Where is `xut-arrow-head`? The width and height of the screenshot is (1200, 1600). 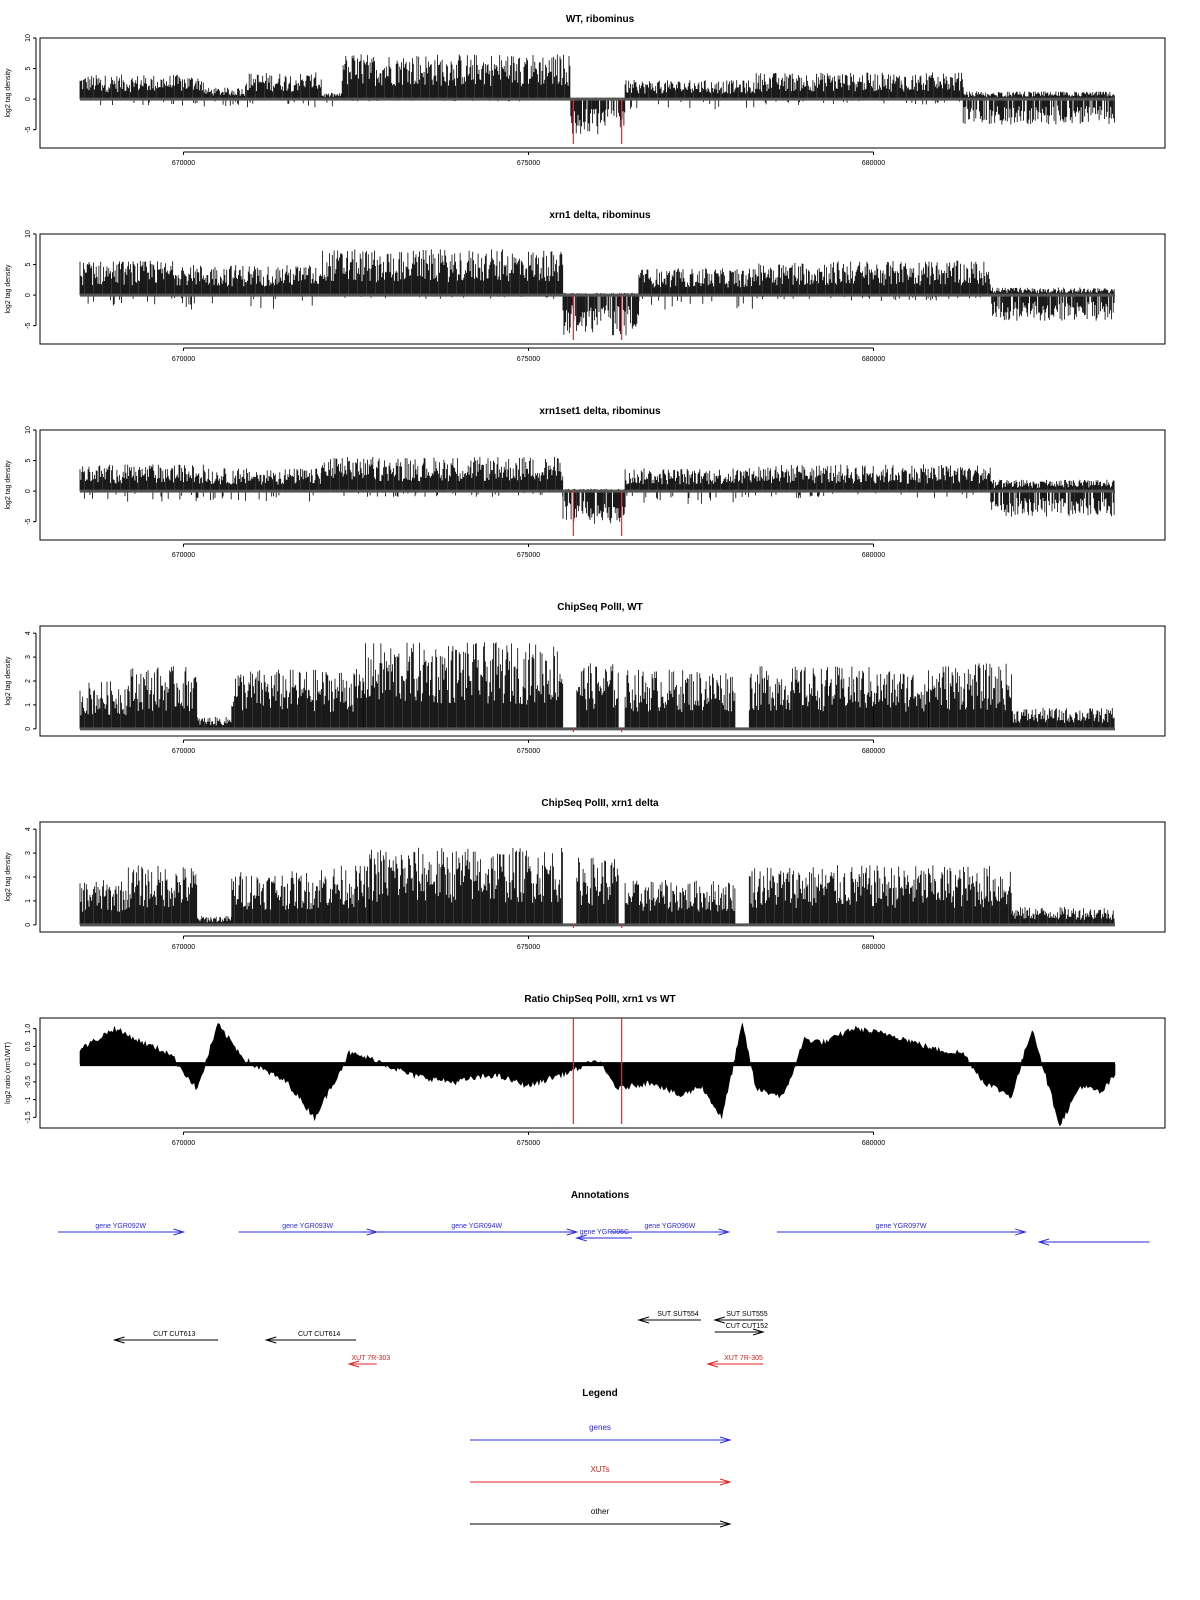 xut-arrow-head is located at coordinates (712, 1364).